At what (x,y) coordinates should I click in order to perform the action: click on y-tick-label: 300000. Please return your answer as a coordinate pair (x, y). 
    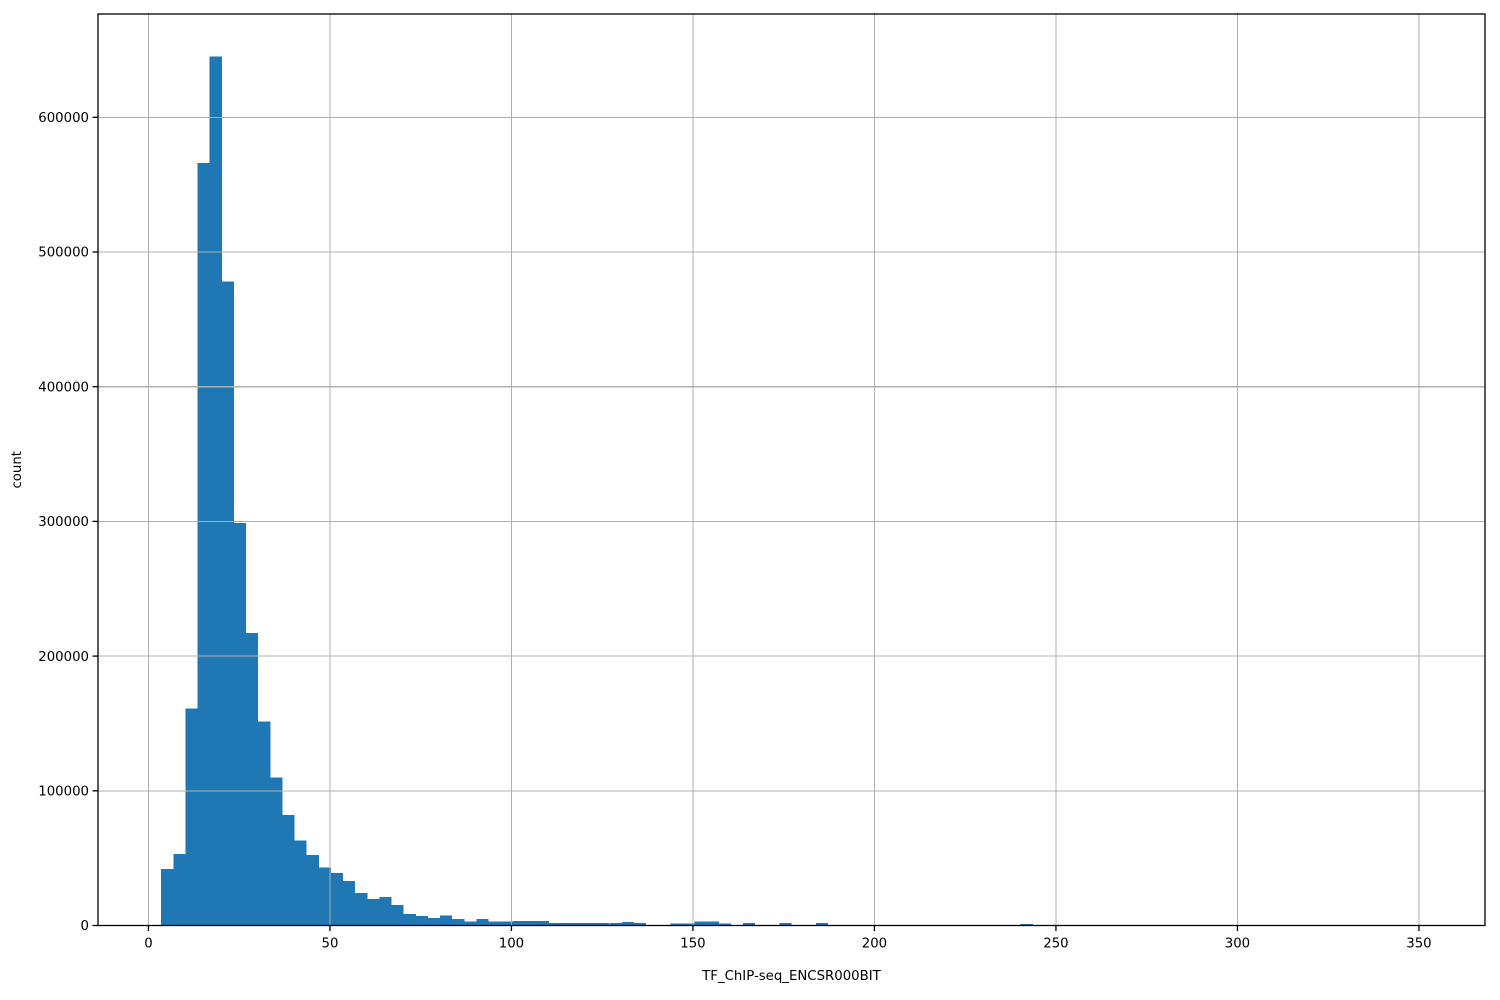
    Looking at the image, I should click on (63, 522).